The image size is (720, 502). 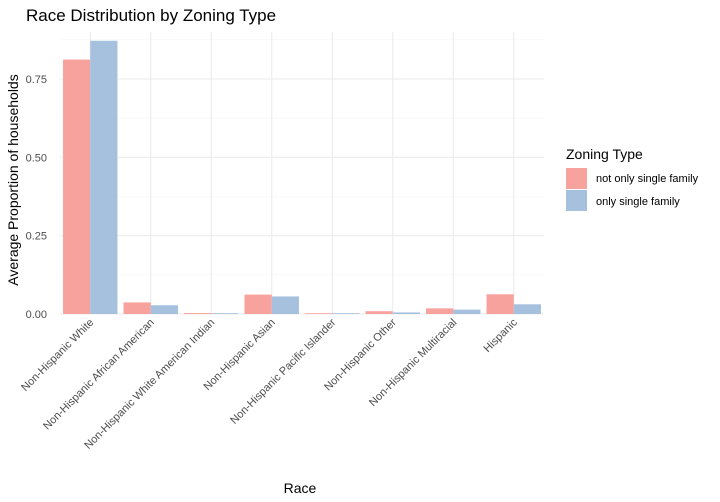 I want to click on y-axis-ticks: 0.00 0.25 0.50 0.75, so click(x=36, y=197).